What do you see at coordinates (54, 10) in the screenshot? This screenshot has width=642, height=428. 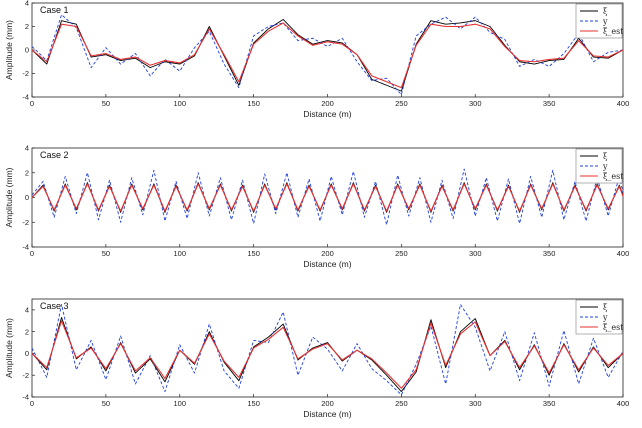 I see `panel-title: Case 1` at bounding box center [54, 10].